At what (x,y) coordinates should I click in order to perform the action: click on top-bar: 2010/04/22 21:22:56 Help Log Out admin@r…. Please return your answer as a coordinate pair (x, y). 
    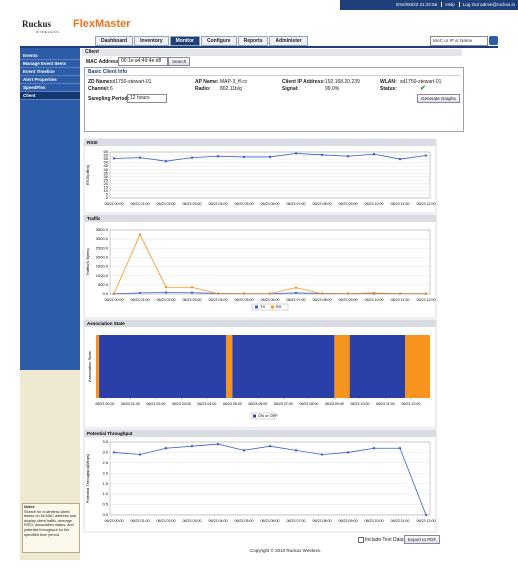
    Looking at the image, I should click on (429, 5).